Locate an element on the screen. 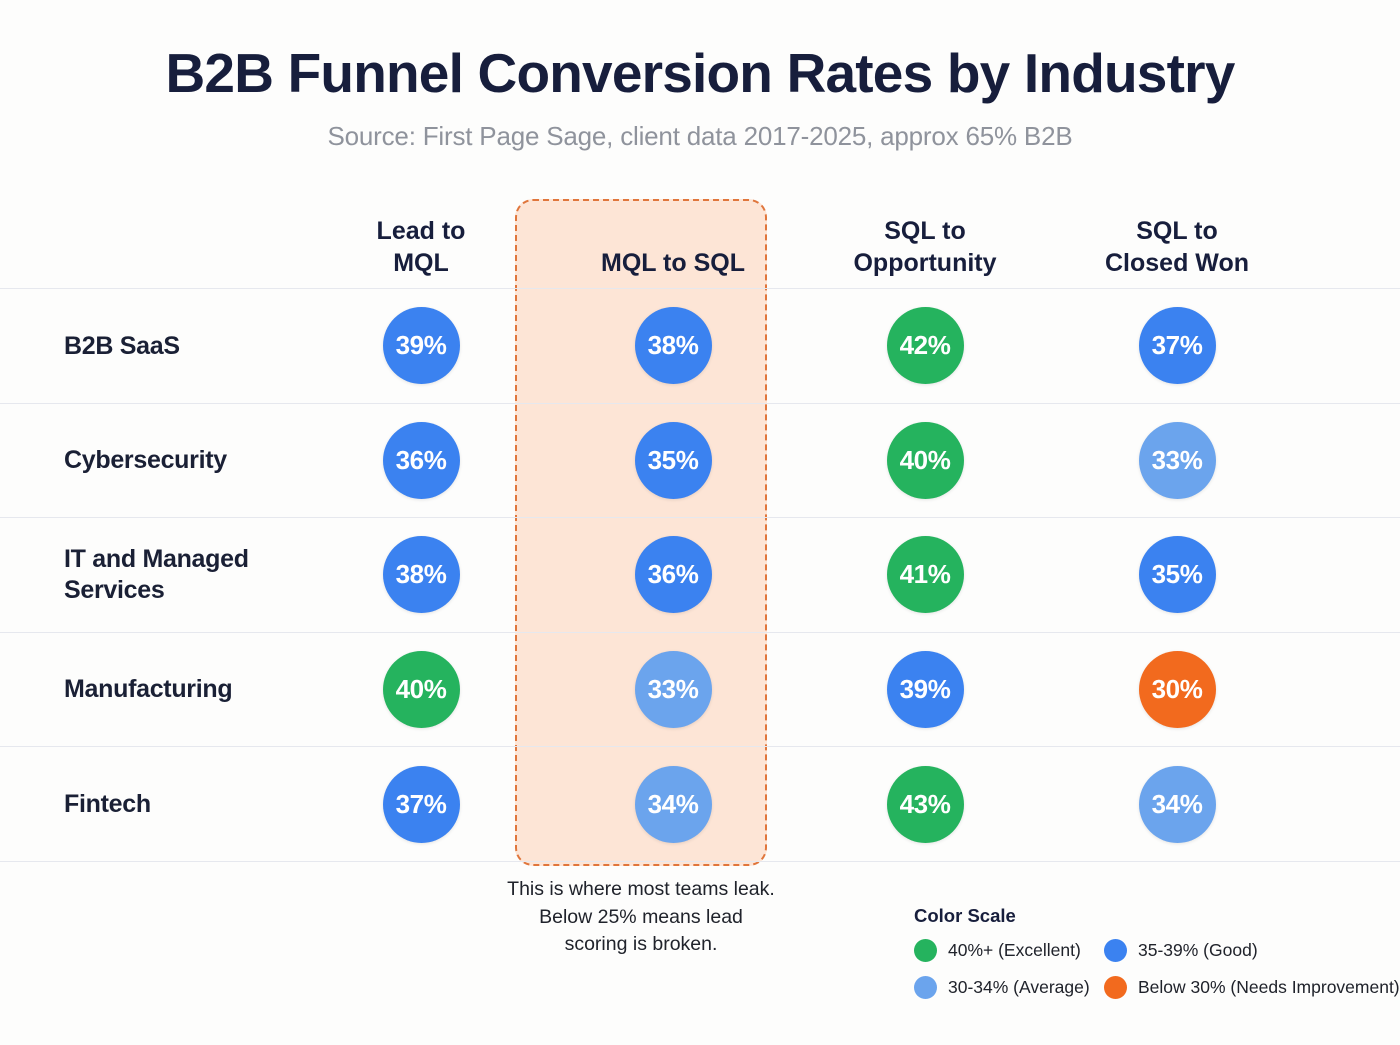  column-header-sql-to-opportunity: SQL to Opportunity is located at coordinates (925, 251).